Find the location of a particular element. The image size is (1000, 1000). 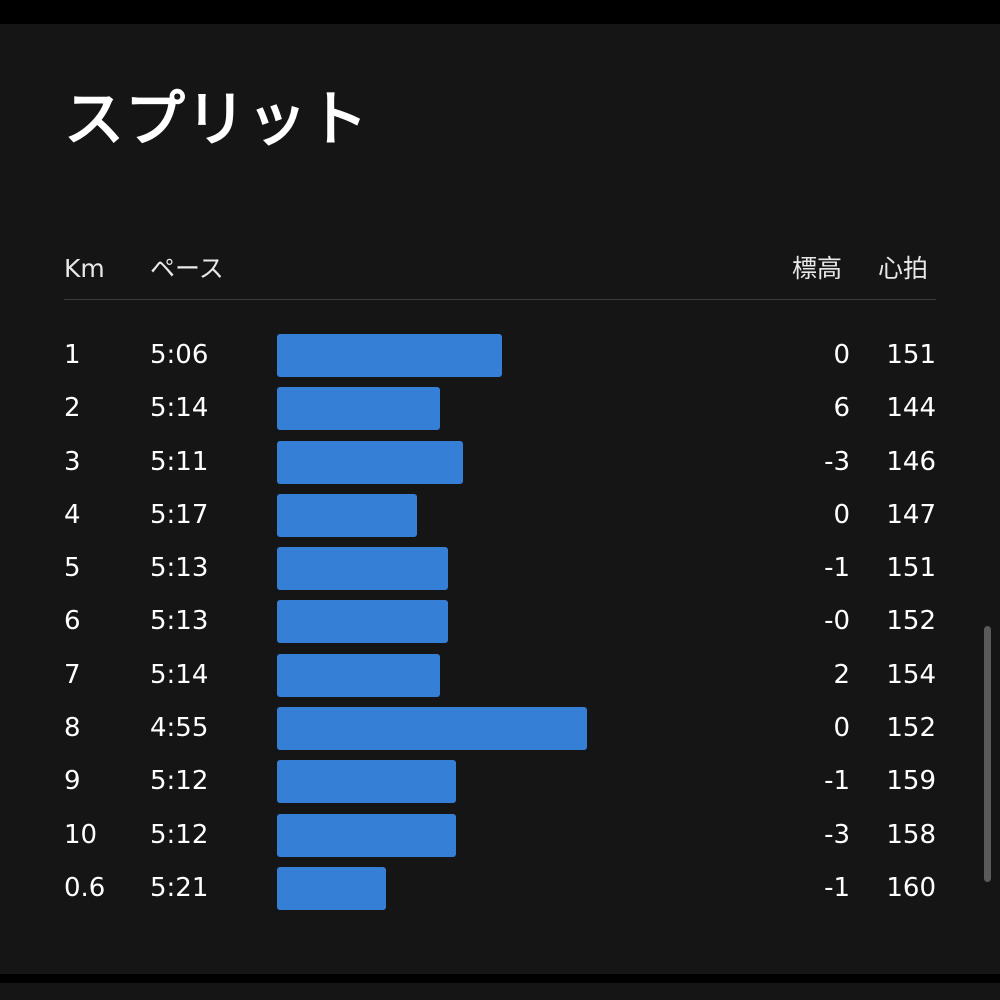

split-heart-rate: 160 is located at coordinates (911, 887).